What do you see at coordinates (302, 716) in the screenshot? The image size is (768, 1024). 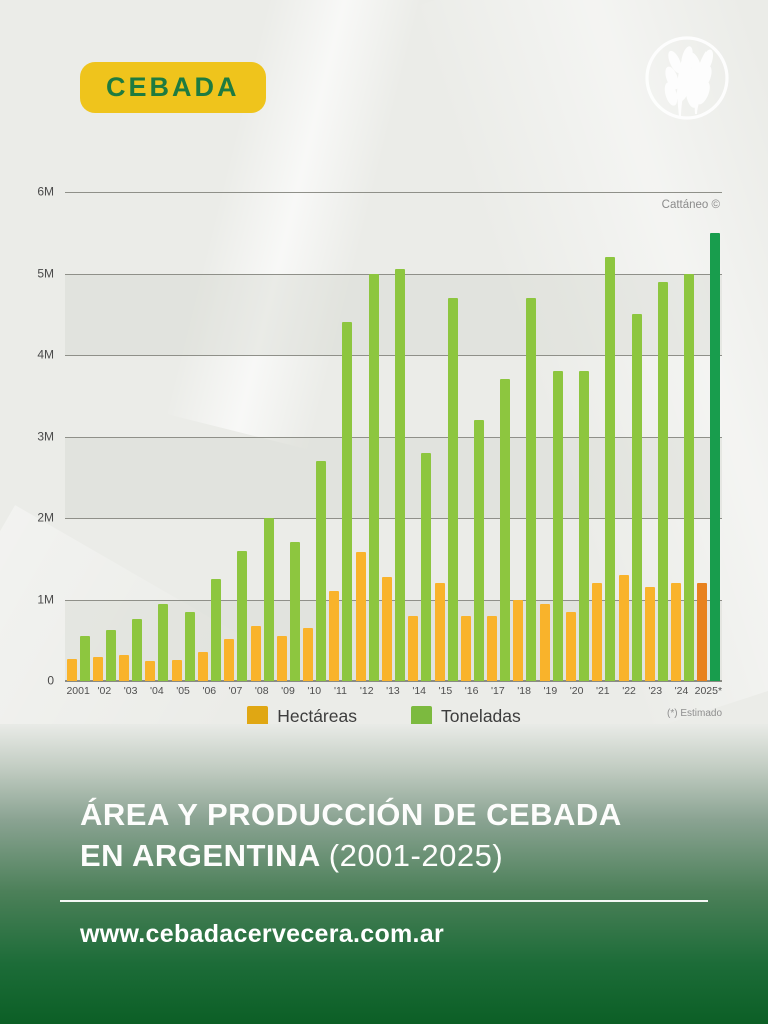 I see `legend-item-hectareas: Hectáreas` at bounding box center [302, 716].